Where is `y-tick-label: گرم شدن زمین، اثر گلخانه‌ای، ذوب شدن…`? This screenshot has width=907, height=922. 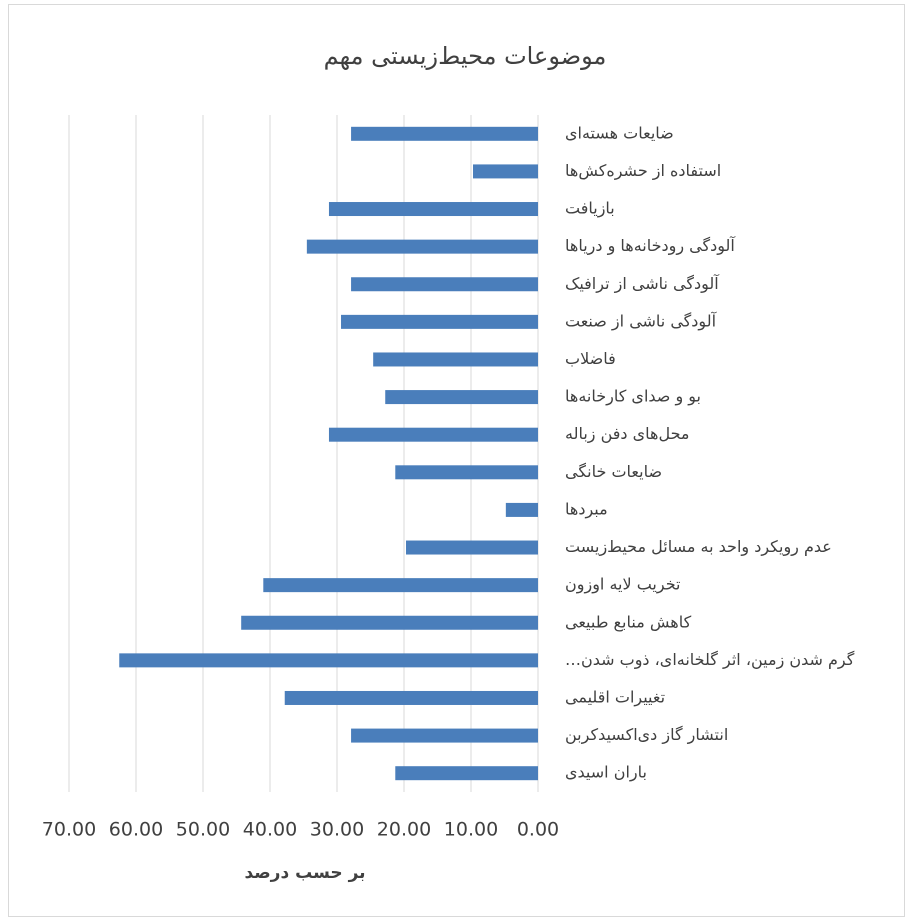
y-tick-label: گرم شدن زمین، اثر گلخانه‌ای، ذوب شدن… is located at coordinates (710, 660).